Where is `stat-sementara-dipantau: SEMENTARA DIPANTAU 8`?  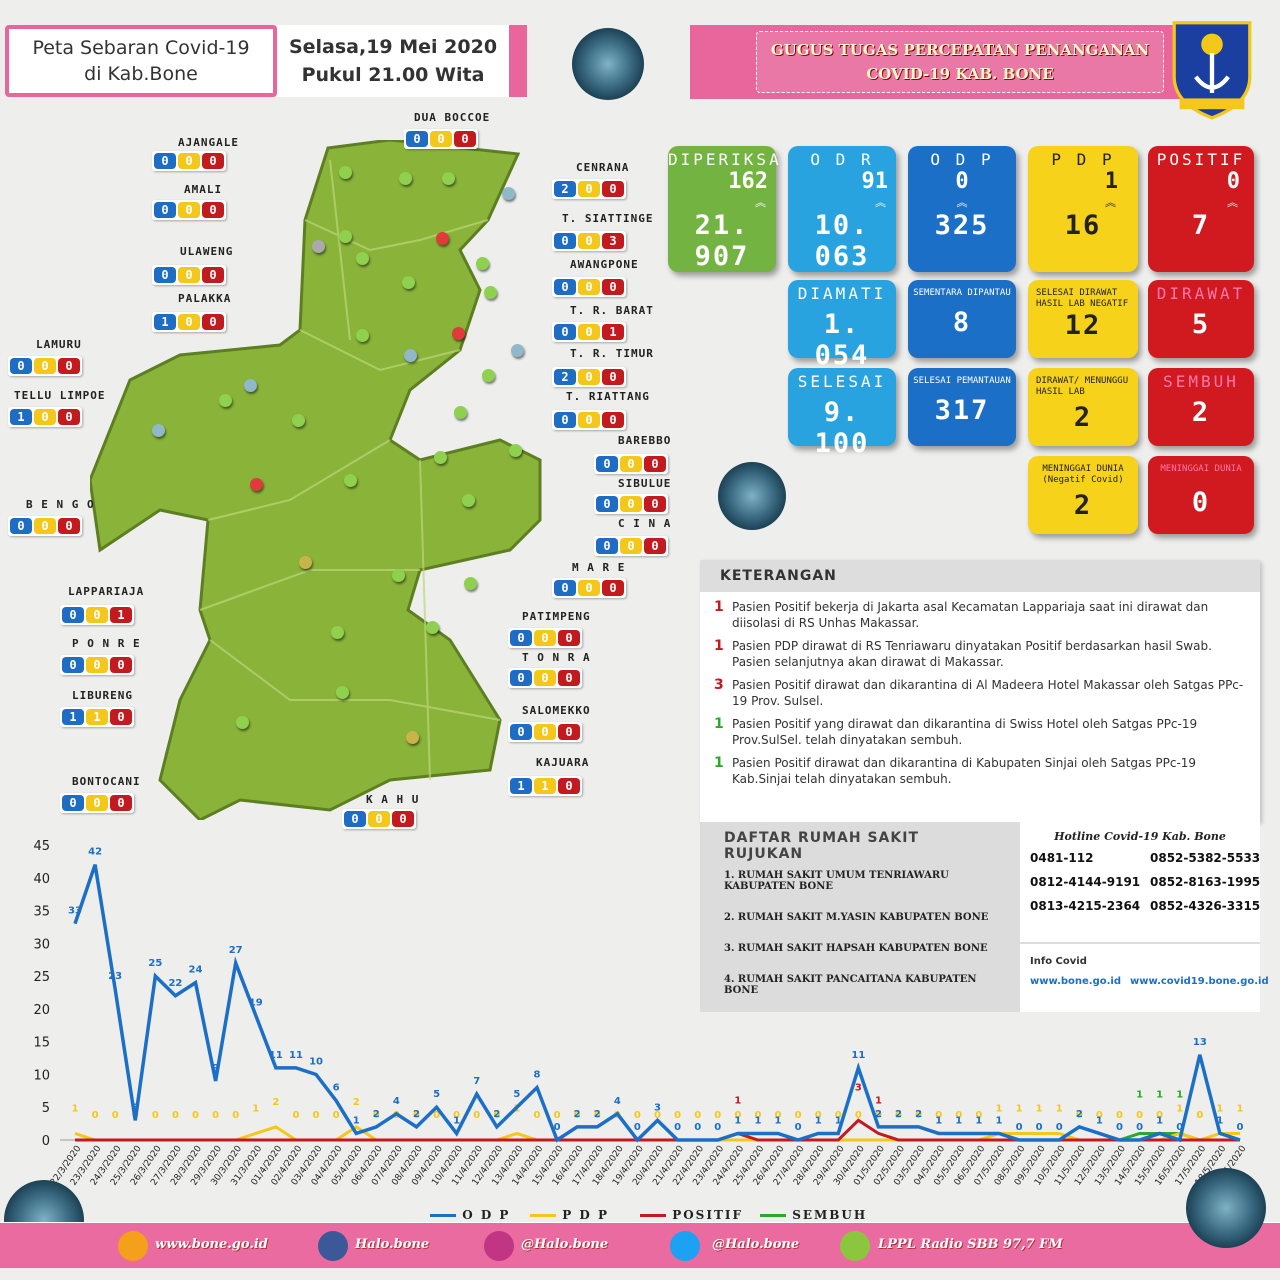 stat-sementara-dipantau: SEMENTARA DIPANTAU 8 is located at coordinates (962, 319).